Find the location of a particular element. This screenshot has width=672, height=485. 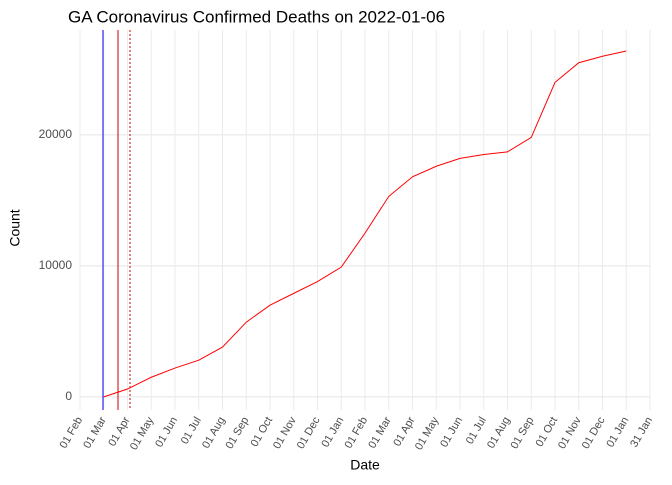

y-tick-label: 10000 is located at coordinates (56, 265).